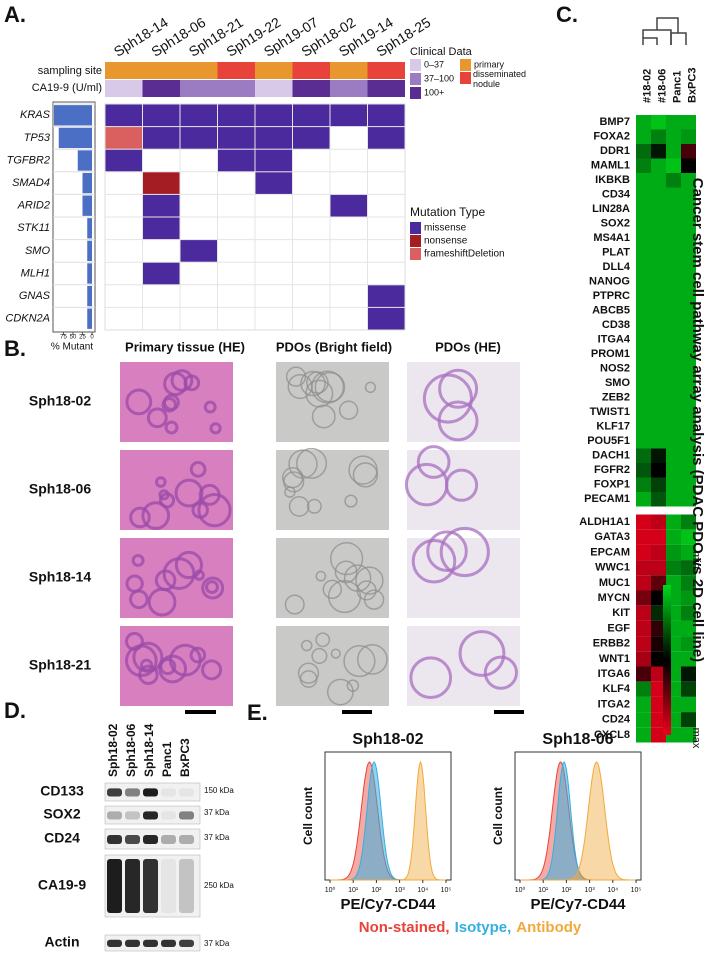 This screenshot has height=966, width=708. I want to click on legend-label: 0–37, so click(434, 64).